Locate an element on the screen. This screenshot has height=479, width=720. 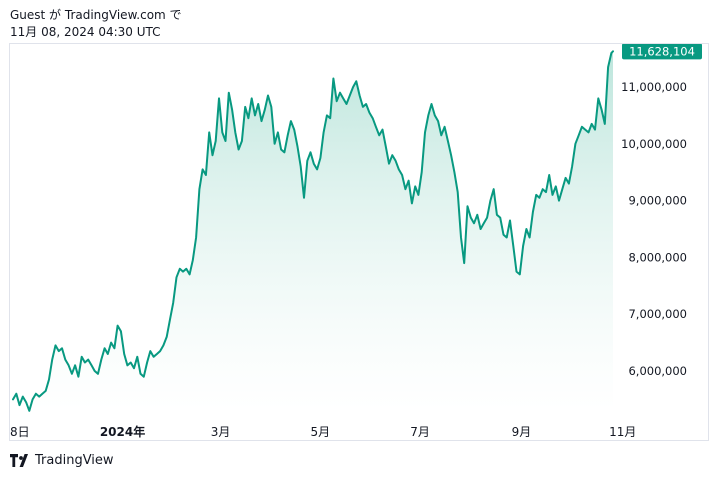
snapshot-attribution: Guest が TradingView.com で is located at coordinates (96, 15).